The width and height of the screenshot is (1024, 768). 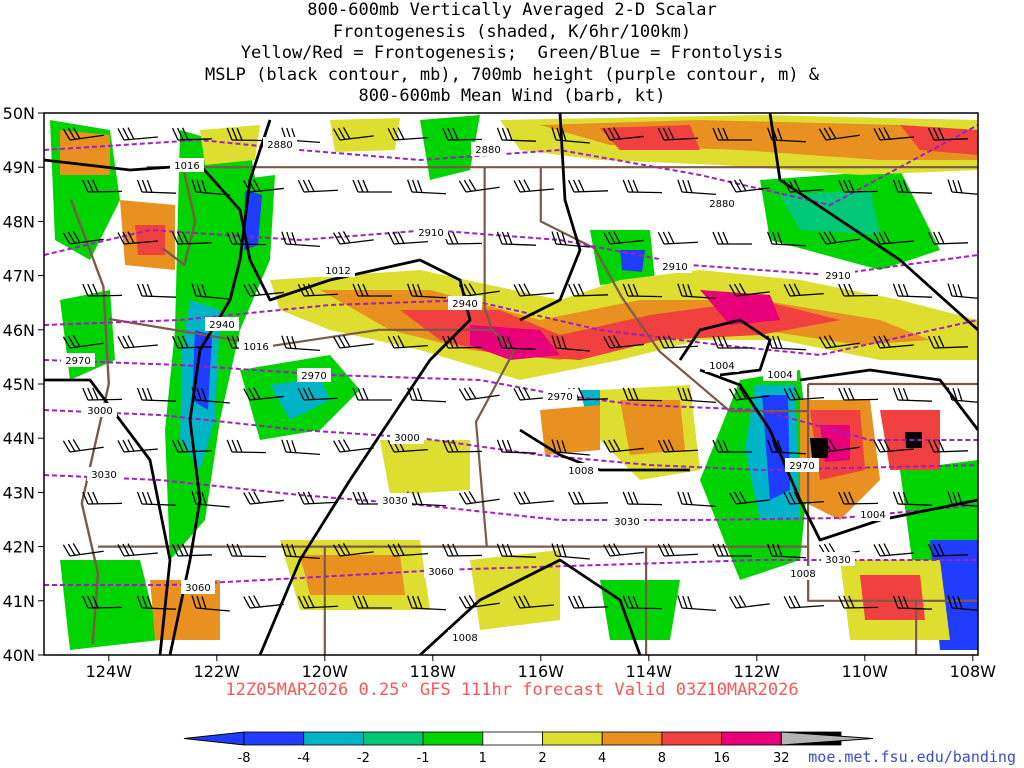 What do you see at coordinates (337, 271) in the screenshot?
I see `svg-text: 1012` at bounding box center [337, 271].